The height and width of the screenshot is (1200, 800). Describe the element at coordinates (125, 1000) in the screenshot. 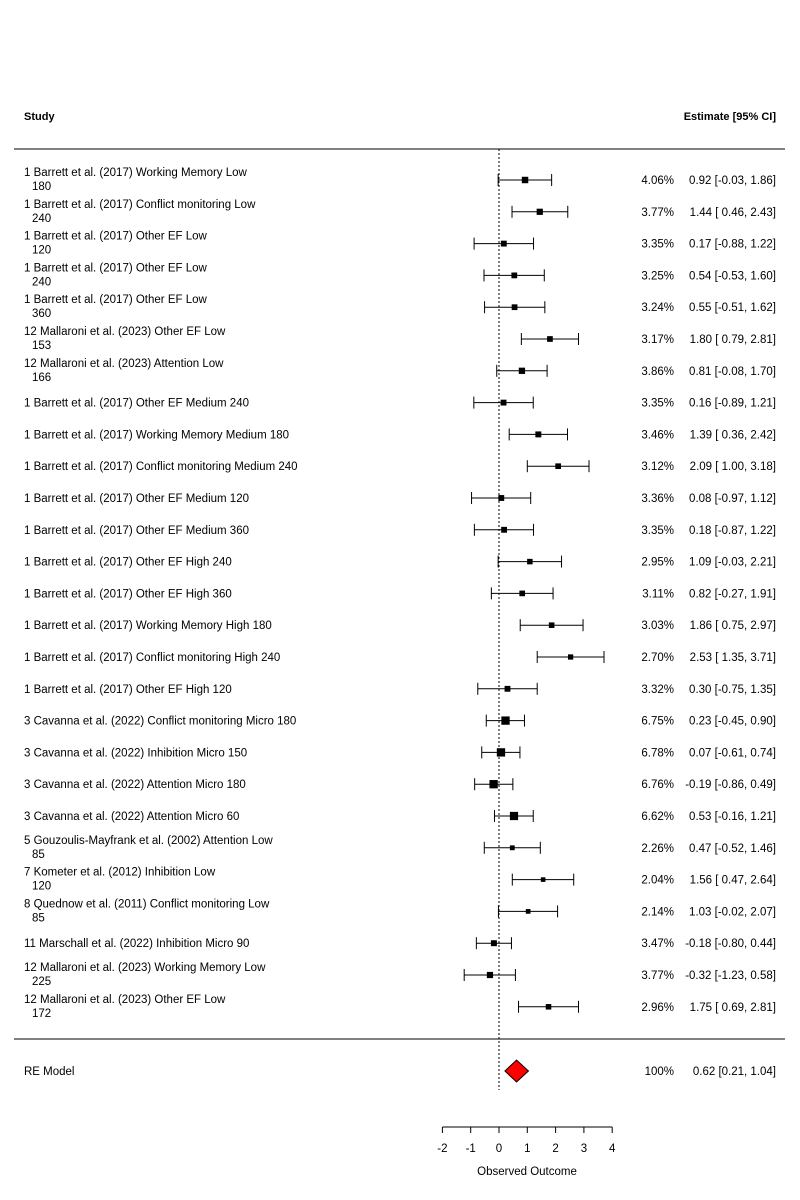

I see `study-label: 12 Mallaroni et al. (2023) Other EF Low` at that location.